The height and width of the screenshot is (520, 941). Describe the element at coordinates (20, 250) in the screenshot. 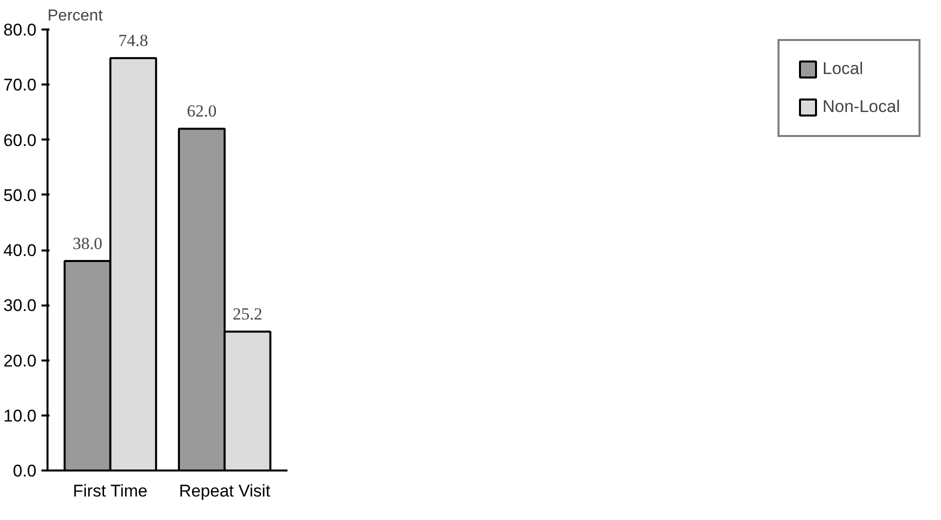

I see `y-tick-label: 40.0` at that location.